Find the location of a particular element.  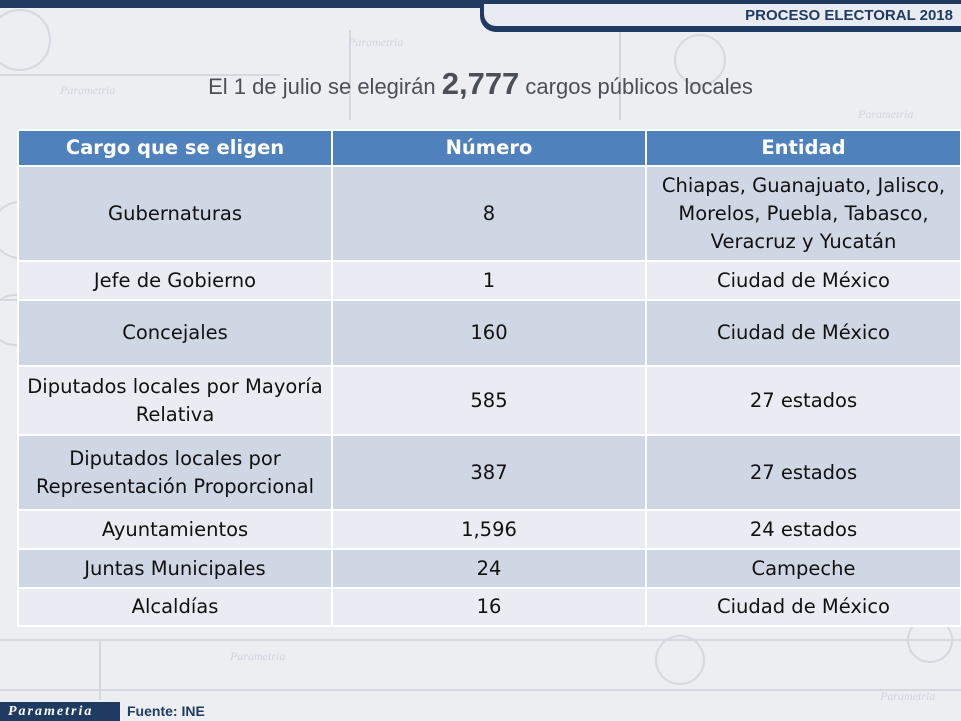

cell-cargo: Diputados locales por Mayoría Relativa is located at coordinates (175, 400).